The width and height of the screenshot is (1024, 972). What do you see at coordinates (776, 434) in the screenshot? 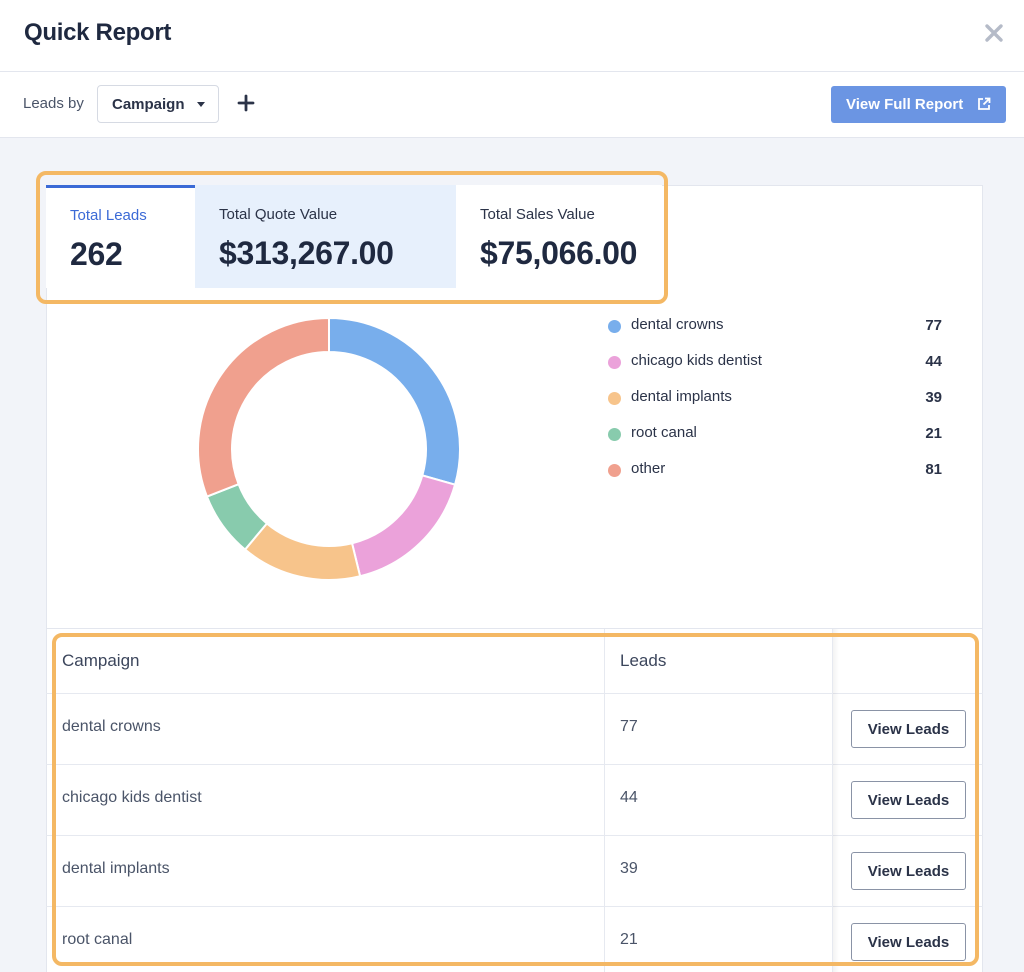
I see `legend-item: root canal 21` at bounding box center [776, 434].